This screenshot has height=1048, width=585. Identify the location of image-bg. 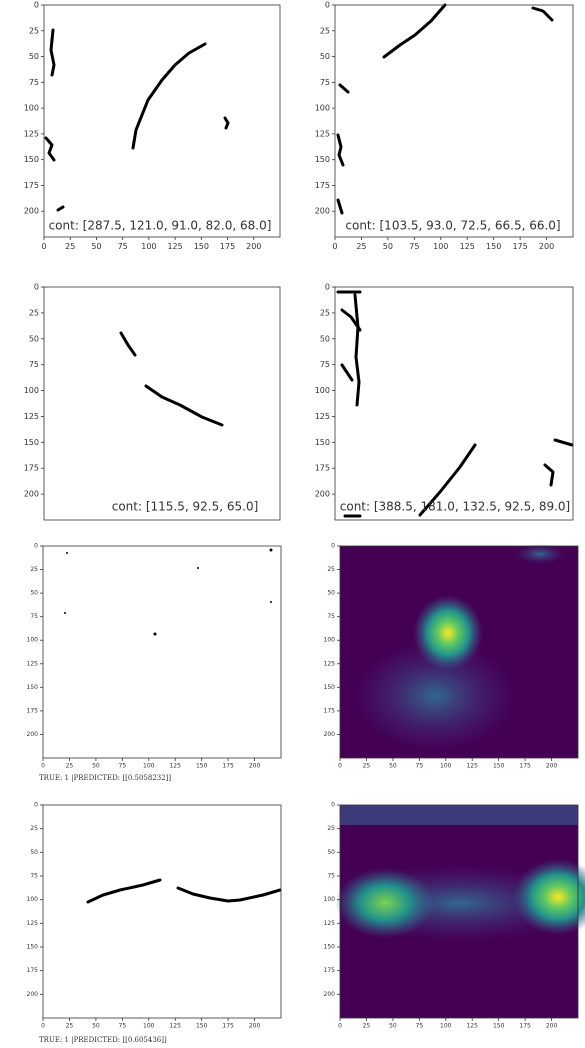
(454, 403).